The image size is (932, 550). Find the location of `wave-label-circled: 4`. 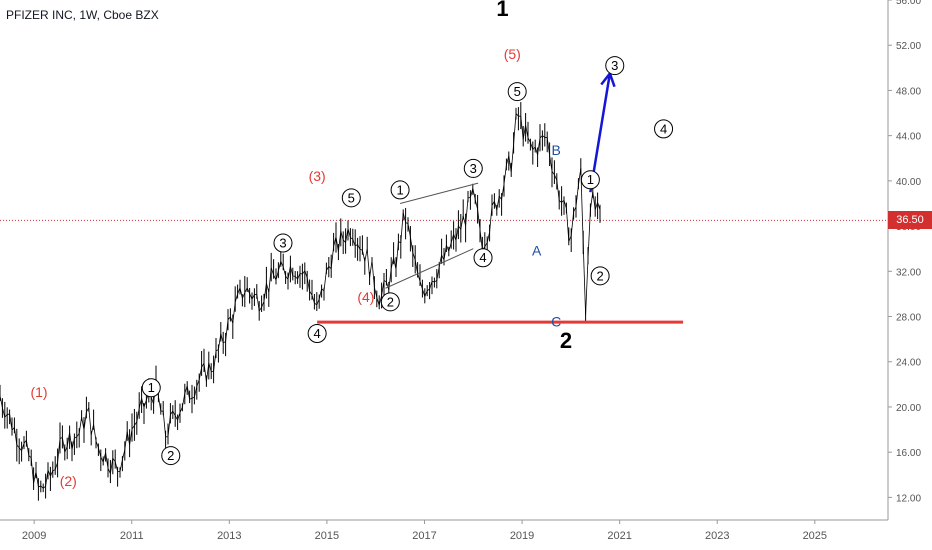

wave-label-circled: 4 is located at coordinates (663, 128).